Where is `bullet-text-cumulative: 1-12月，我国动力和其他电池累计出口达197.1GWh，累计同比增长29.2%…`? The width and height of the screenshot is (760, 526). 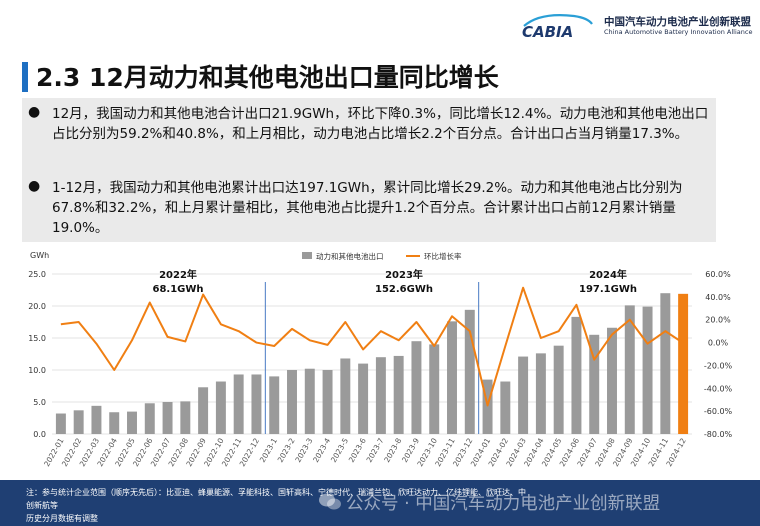
bullet-text-cumulative: 1-12月，我国动力和其他电池累计出口达197.1GWh，累计同比增长29.2%… is located at coordinates (367, 208).